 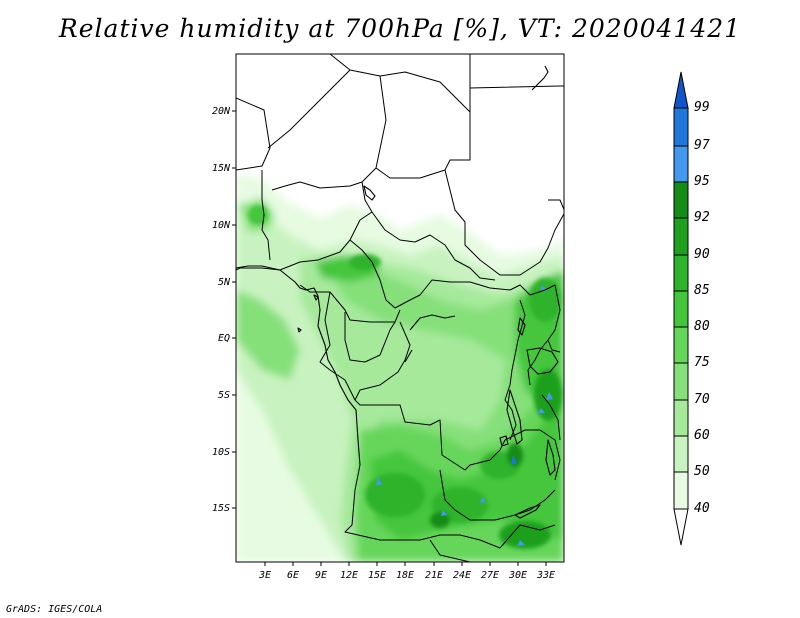 What do you see at coordinates (224, 395) in the screenshot?
I see `lat-label: 5S` at bounding box center [224, 395].